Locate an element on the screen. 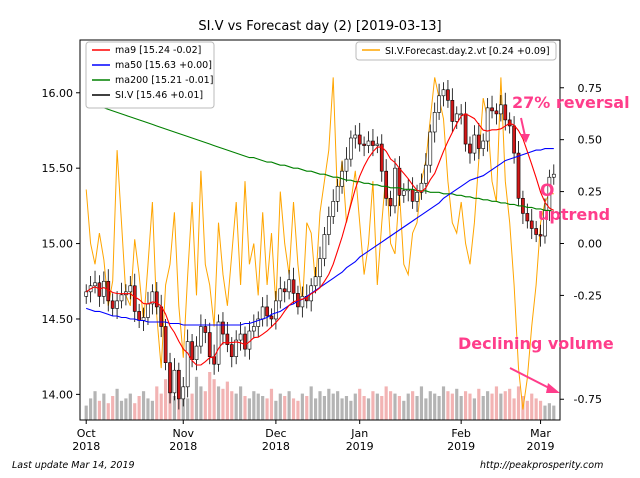 The width and height of the screenshot is (640, 478). footer-source-url: http://peakprosperity.com is located at coordinates (542, 465).